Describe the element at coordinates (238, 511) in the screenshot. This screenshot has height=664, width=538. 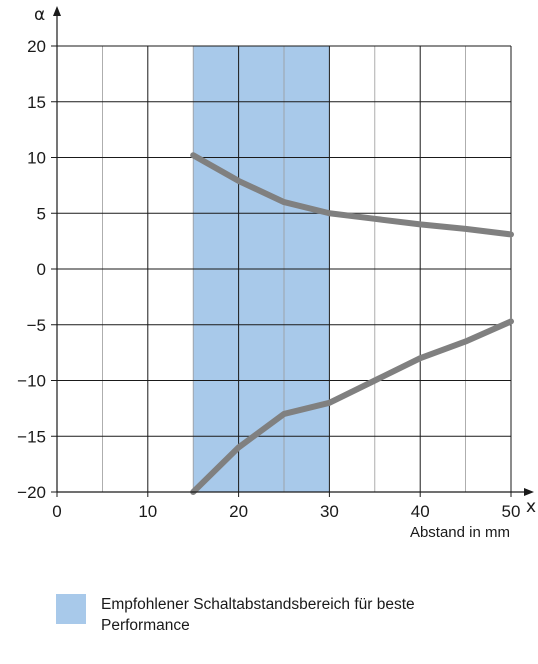
I see `x-tick-label: 20` at that location.